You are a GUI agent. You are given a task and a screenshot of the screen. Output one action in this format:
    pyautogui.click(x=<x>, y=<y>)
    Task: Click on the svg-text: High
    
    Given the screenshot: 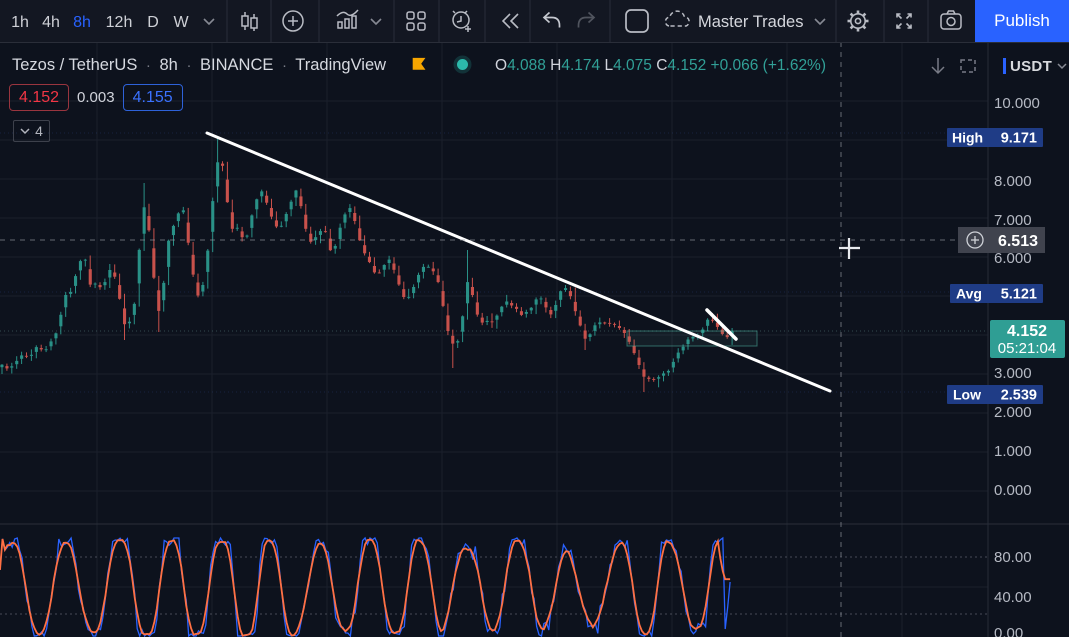 What is the action you would take?
    pyautogui.click(x=967, y=138)
    